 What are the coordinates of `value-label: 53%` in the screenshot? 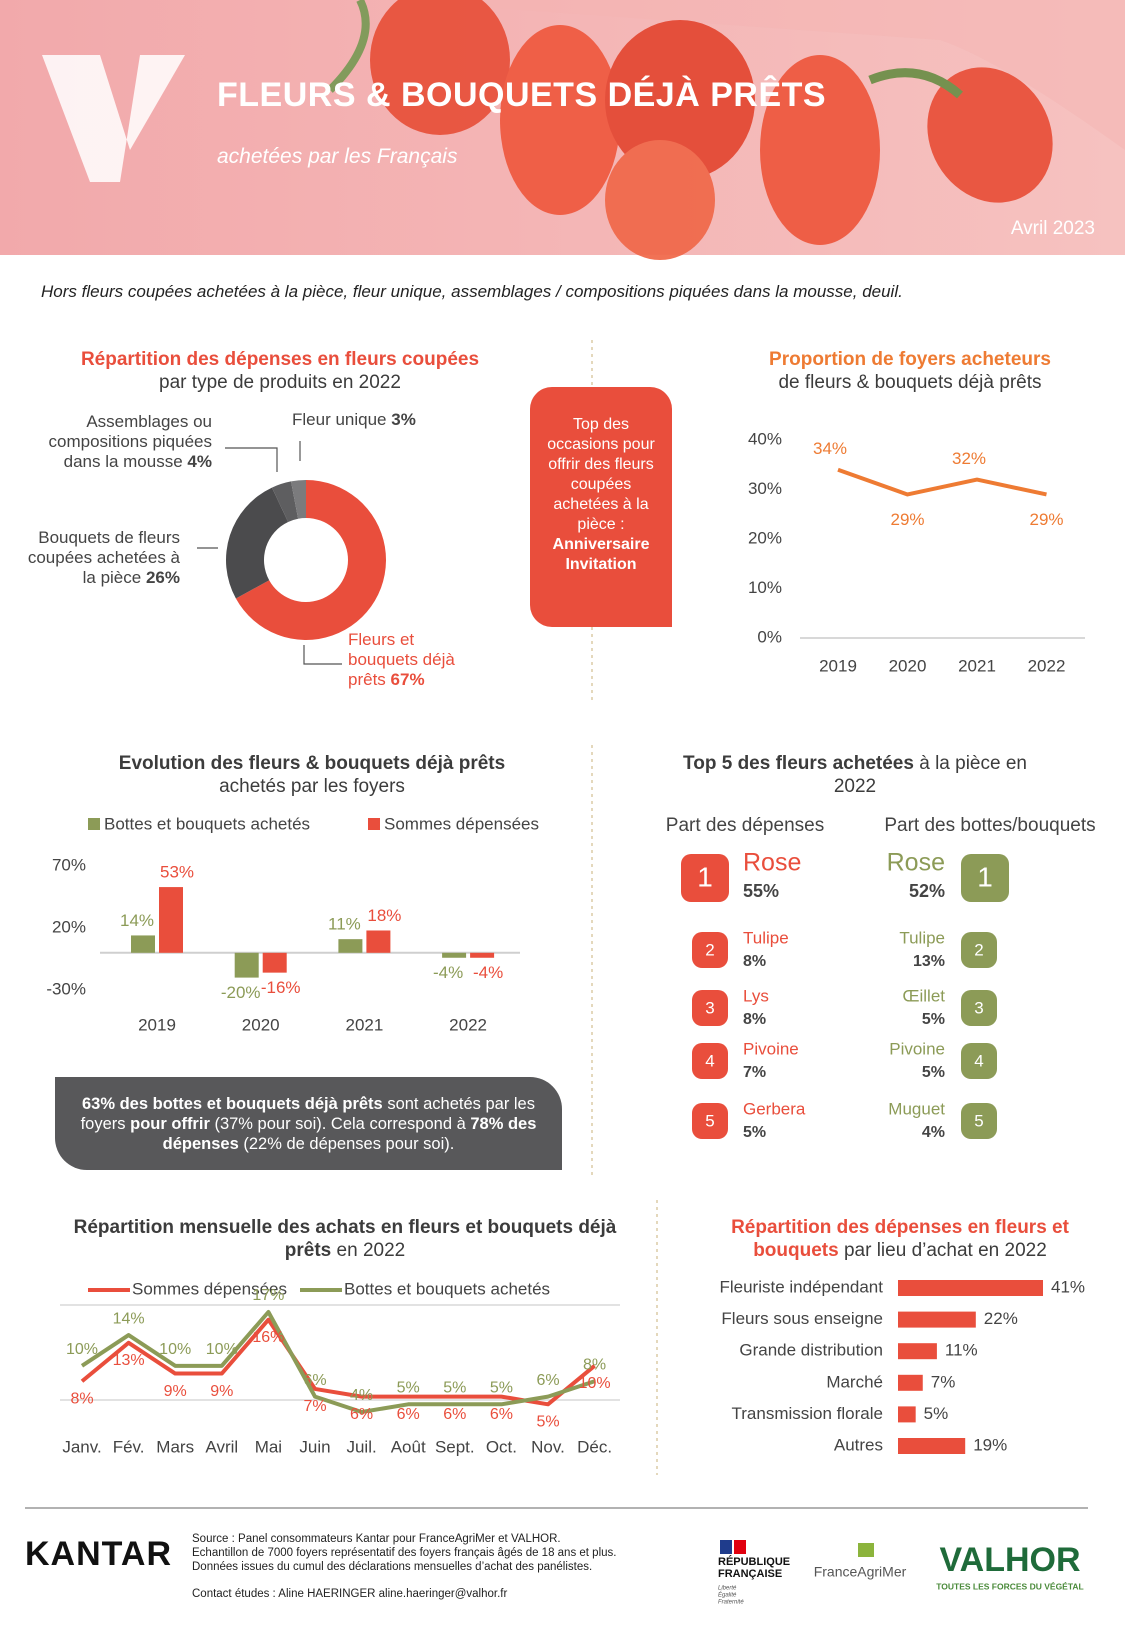 It's located at (177, 872).